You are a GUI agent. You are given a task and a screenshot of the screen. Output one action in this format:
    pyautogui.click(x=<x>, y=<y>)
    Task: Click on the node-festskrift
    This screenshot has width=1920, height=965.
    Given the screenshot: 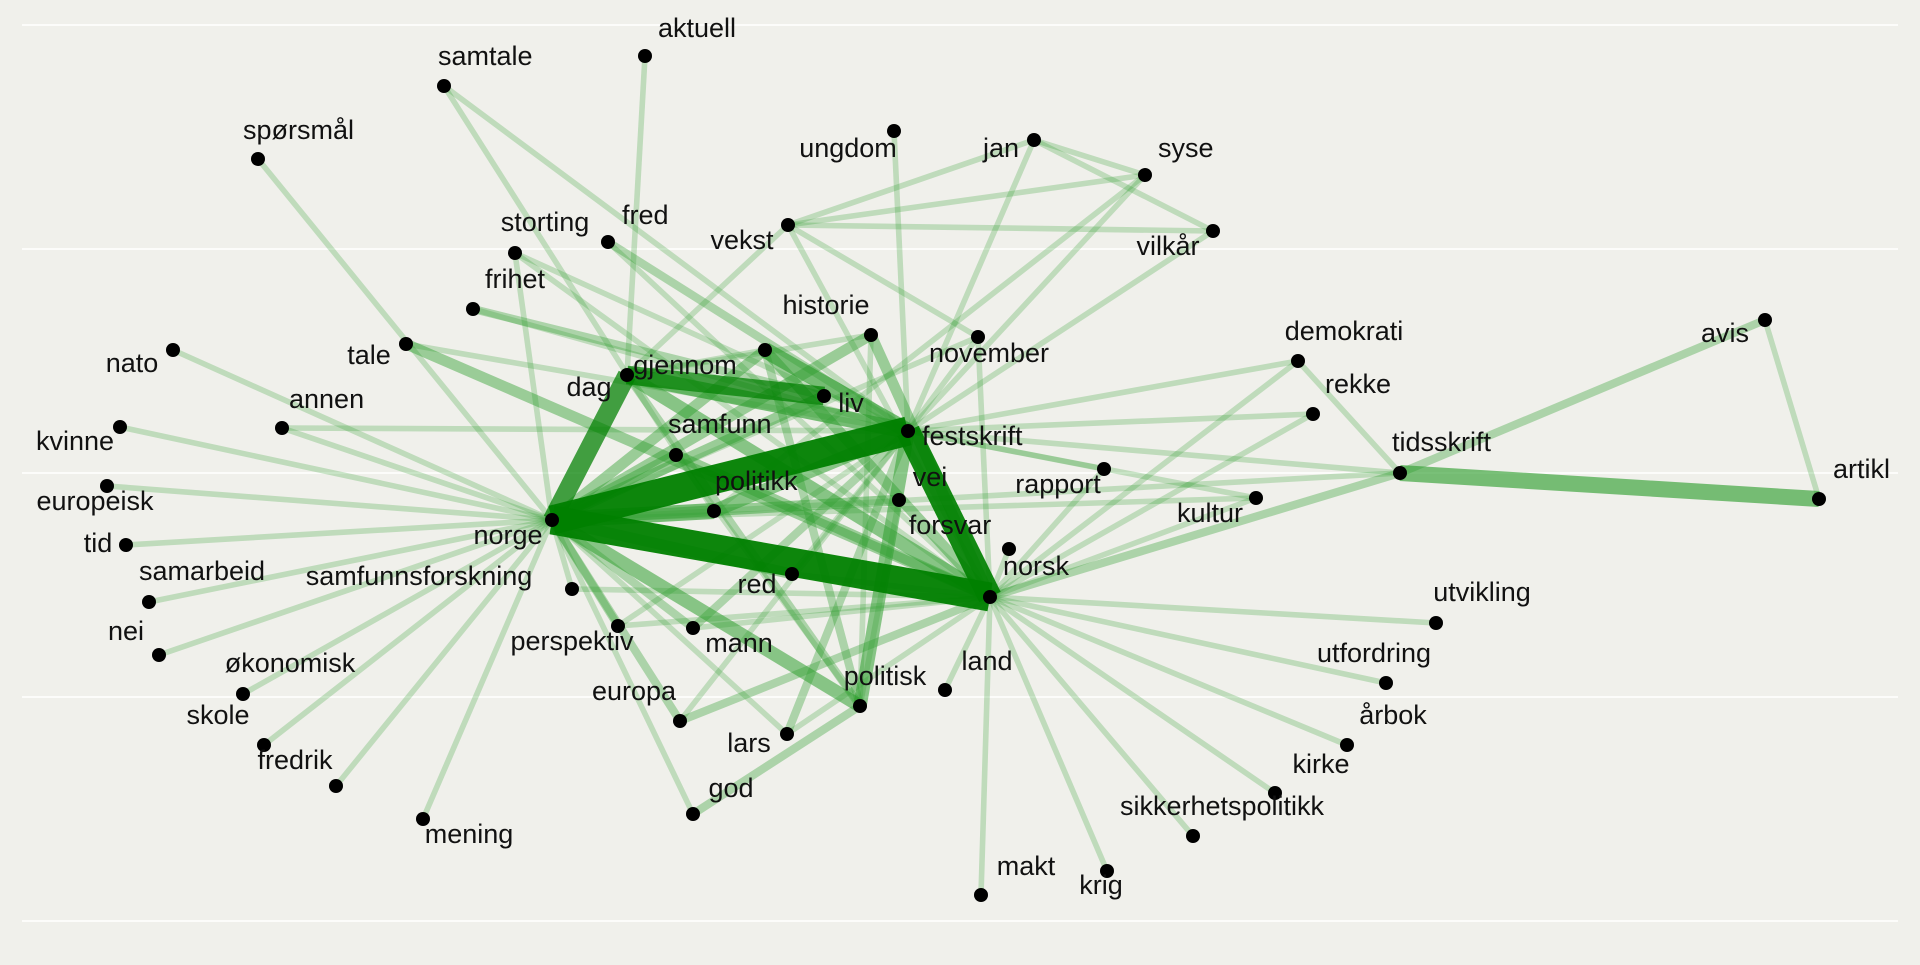 What is the action you would take?
    pyautogui.click(x=908, y=431)
    